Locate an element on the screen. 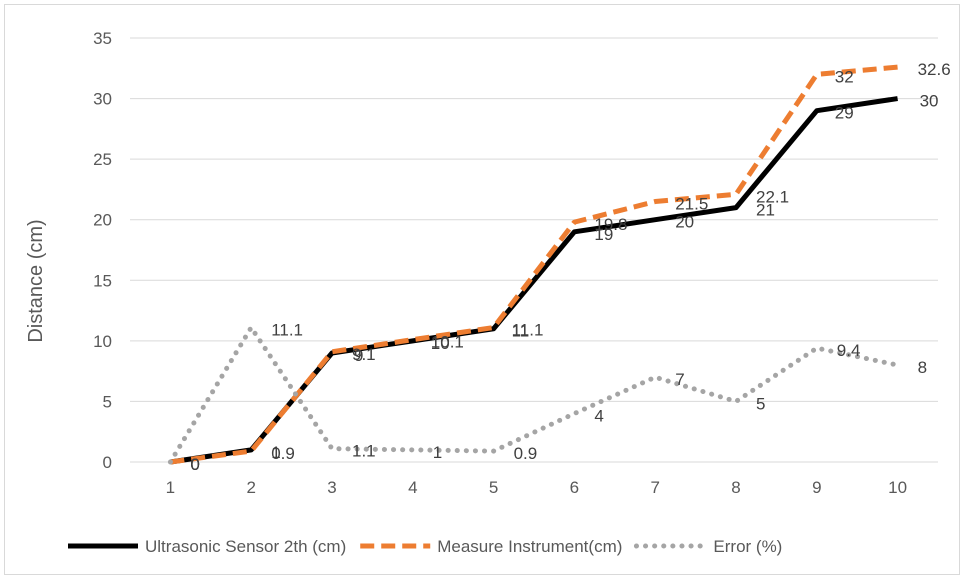 Image resolution: width=966 pixels, height=581 pixels. y-tick-labels: 0 5 10 15 20 25 30 35 is located at coordinates (102, 250).